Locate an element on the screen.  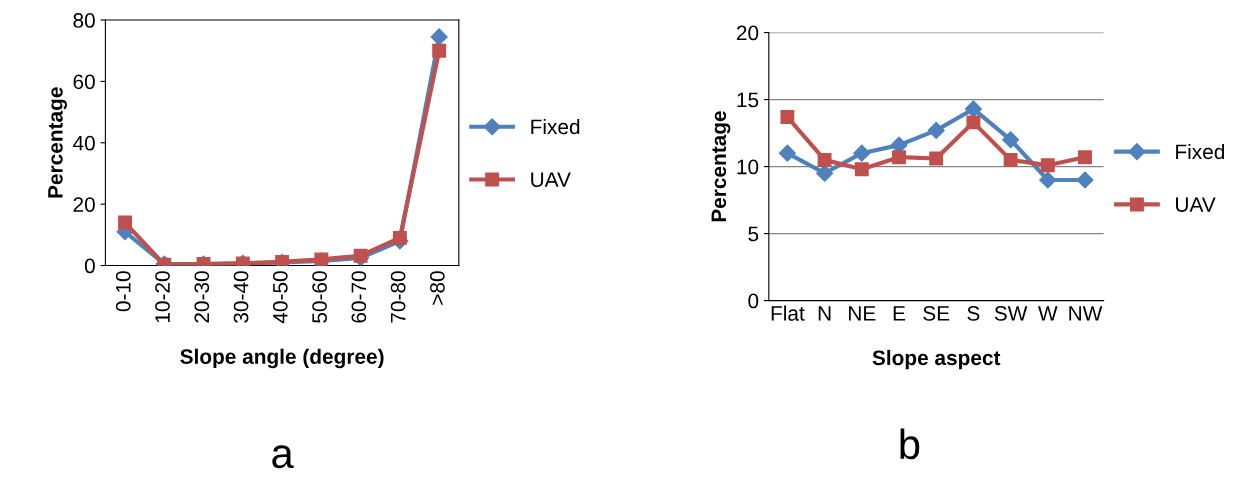
x-tick-label: 10-20 is located at coordinates (162, 297).